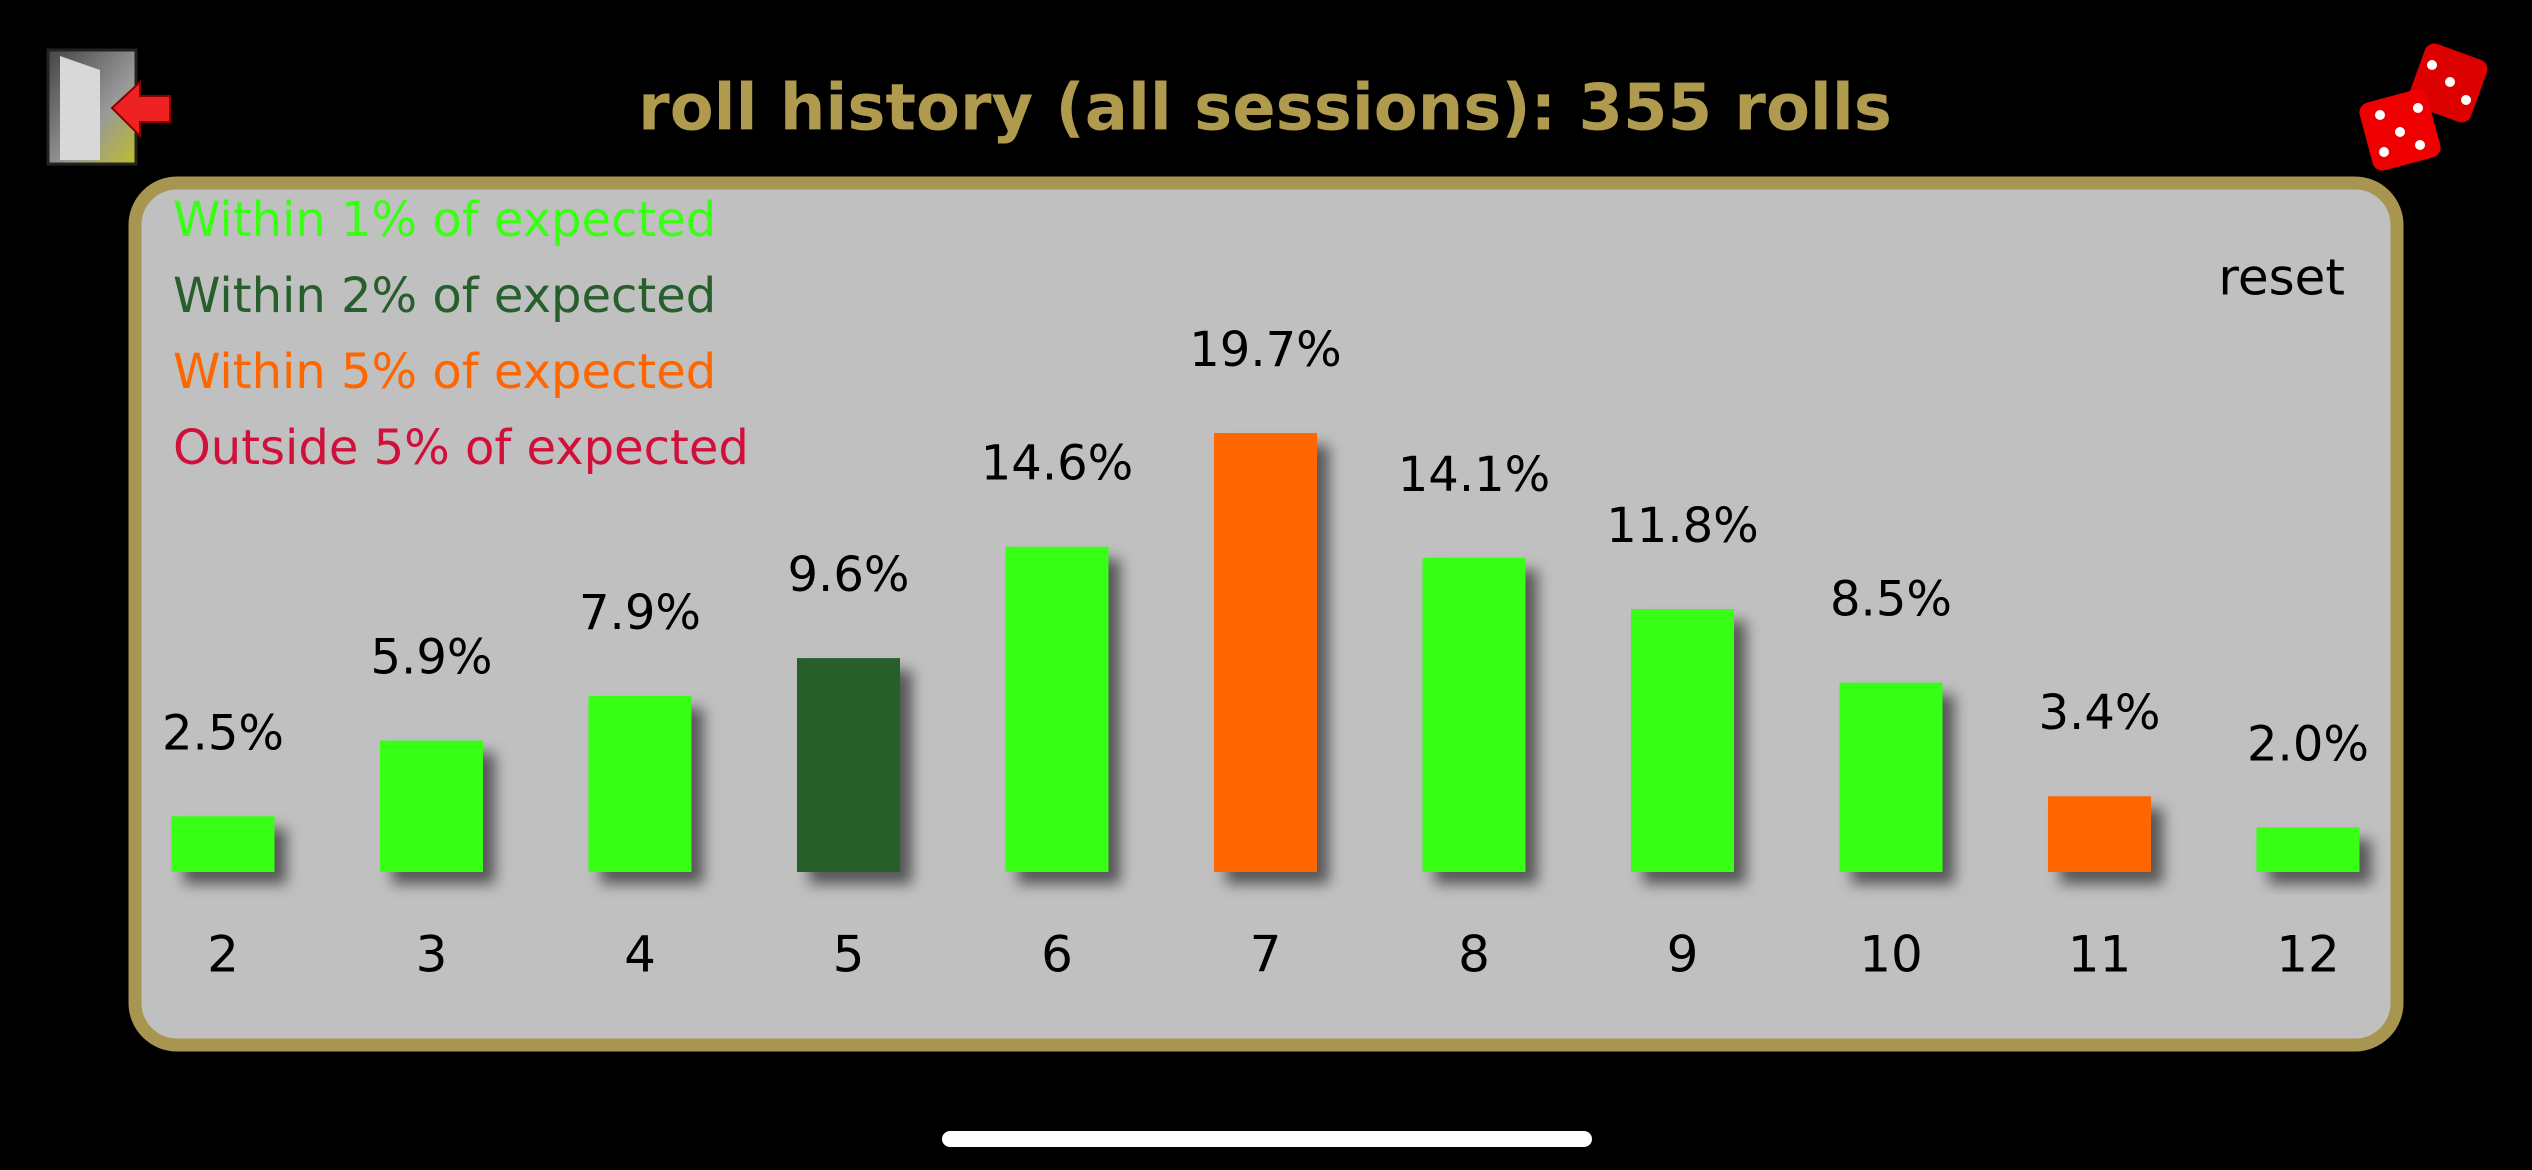 The height and width of the screenshot is (1170, 2532). Describe the element at coordinates (2423, 107) in the screenshot. I see `dice-button` at that location.